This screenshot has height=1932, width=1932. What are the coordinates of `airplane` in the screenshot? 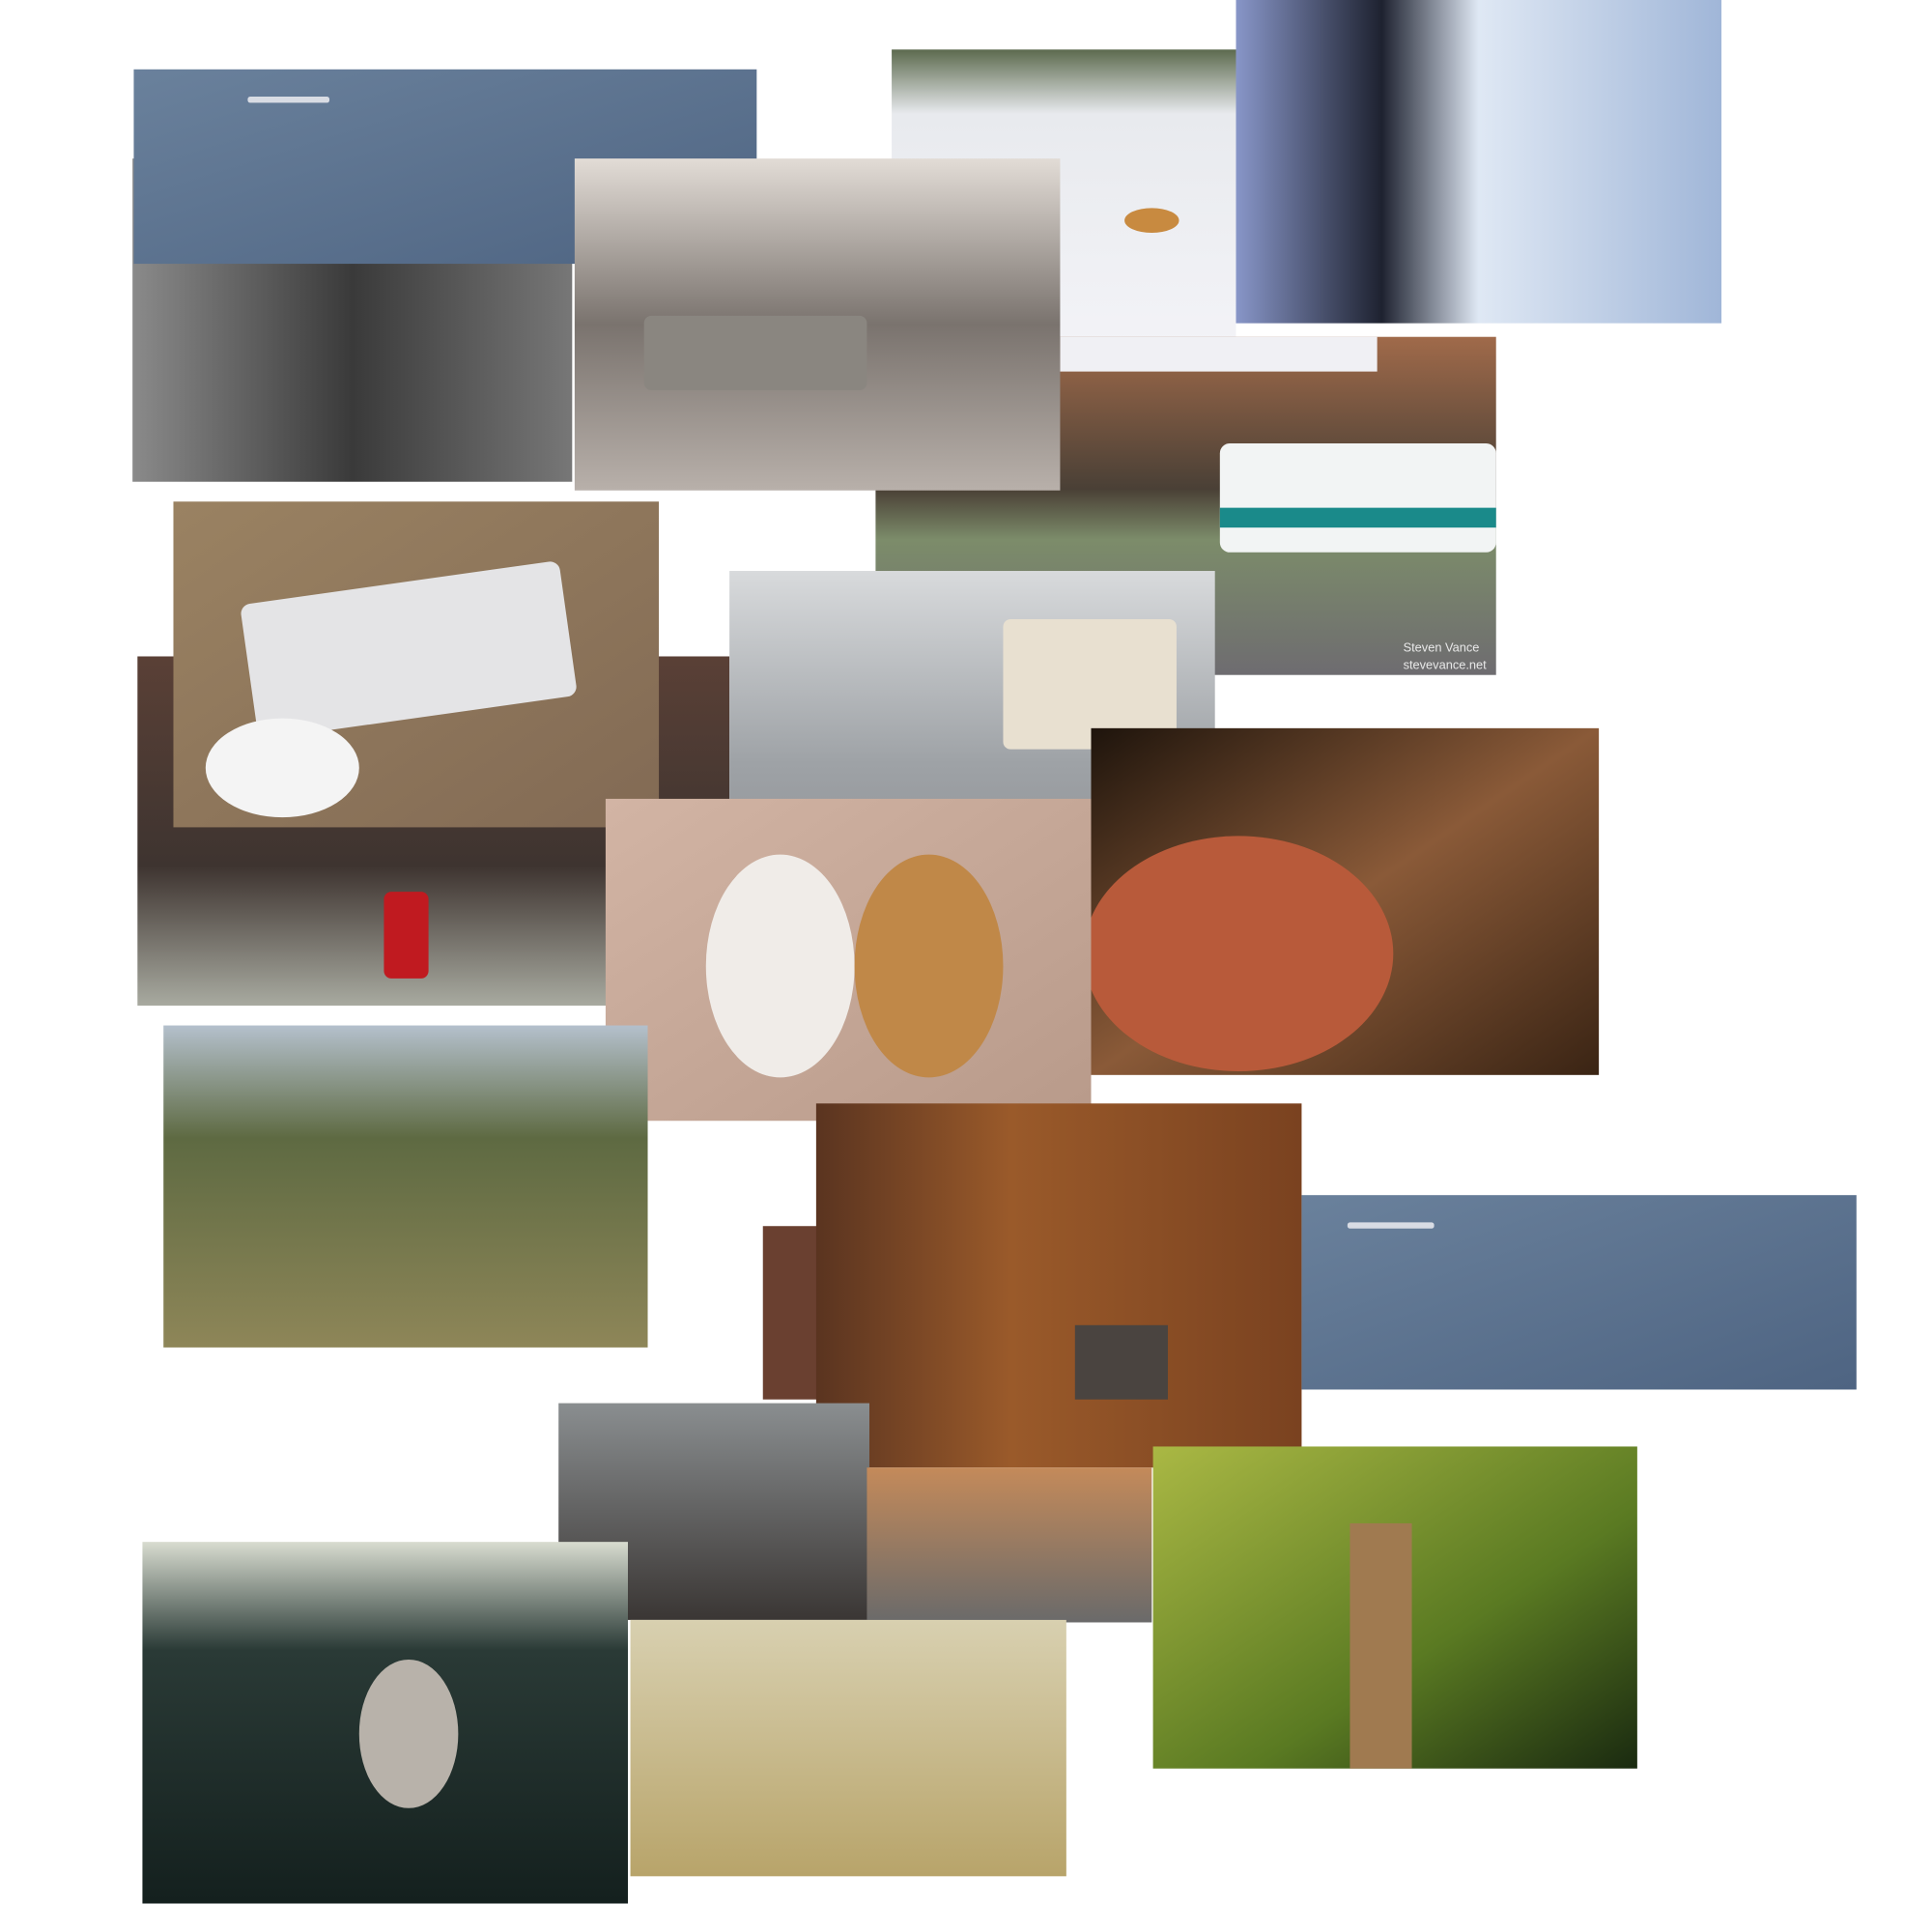 It's located at (288, 100).